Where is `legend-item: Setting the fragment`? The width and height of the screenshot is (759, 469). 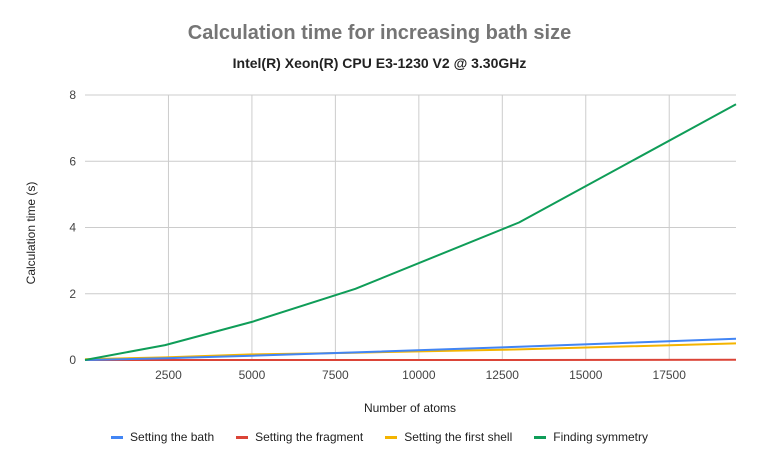 legend-item: Setting the fragment is located at coordinates (299, 437).